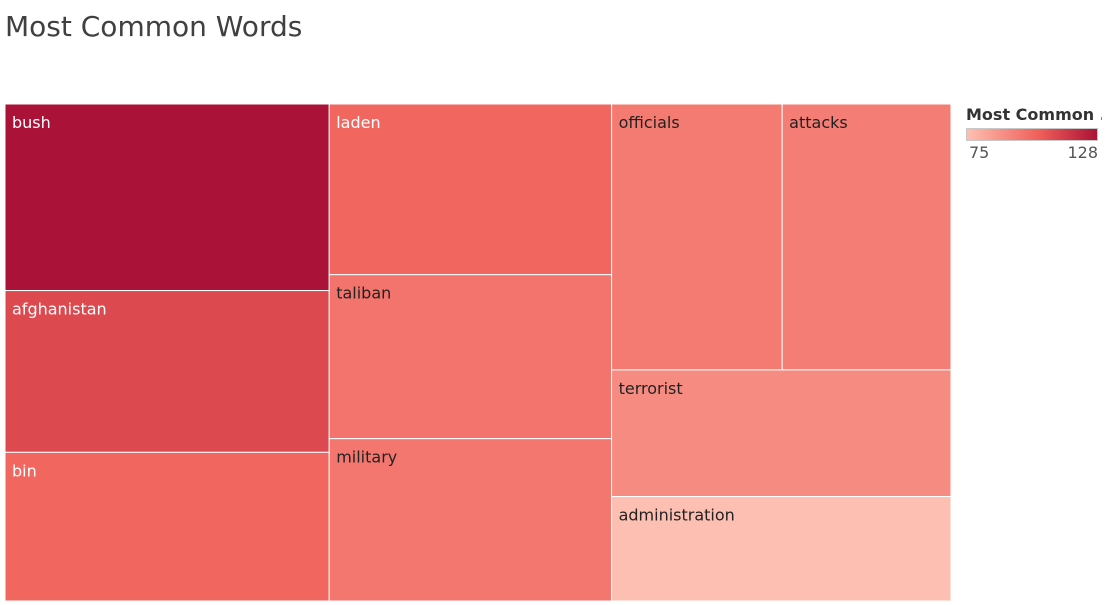 Image resolution: width=1105 pixels, height=605 pixels. I want to click on treemap-cell-administration: administration, so click(781, 549).